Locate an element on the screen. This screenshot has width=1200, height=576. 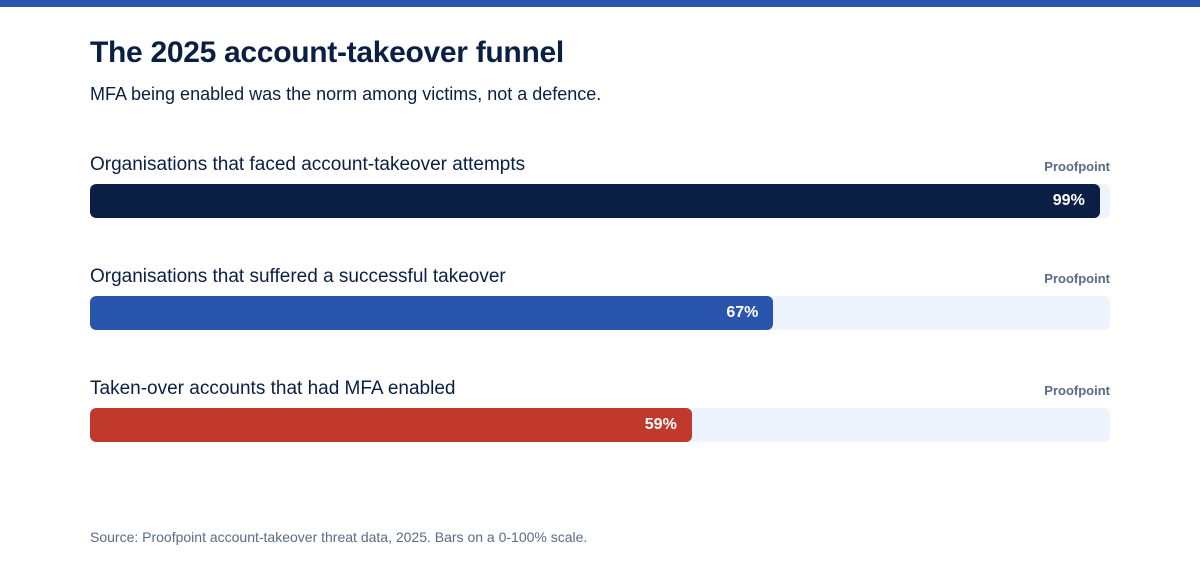
bar-track: 99% is located at coordinates (600, 201).